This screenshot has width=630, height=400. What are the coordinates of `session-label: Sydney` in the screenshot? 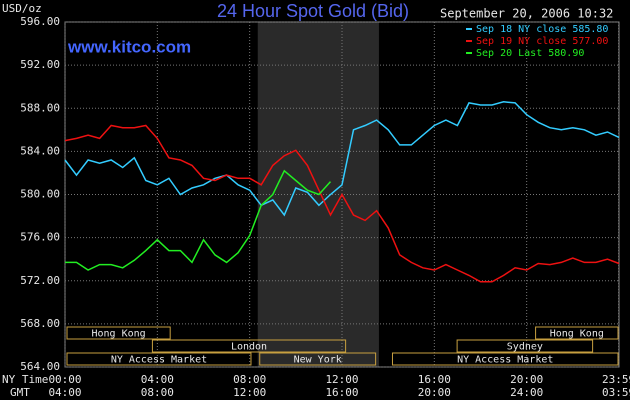 It's located at (525, 347).